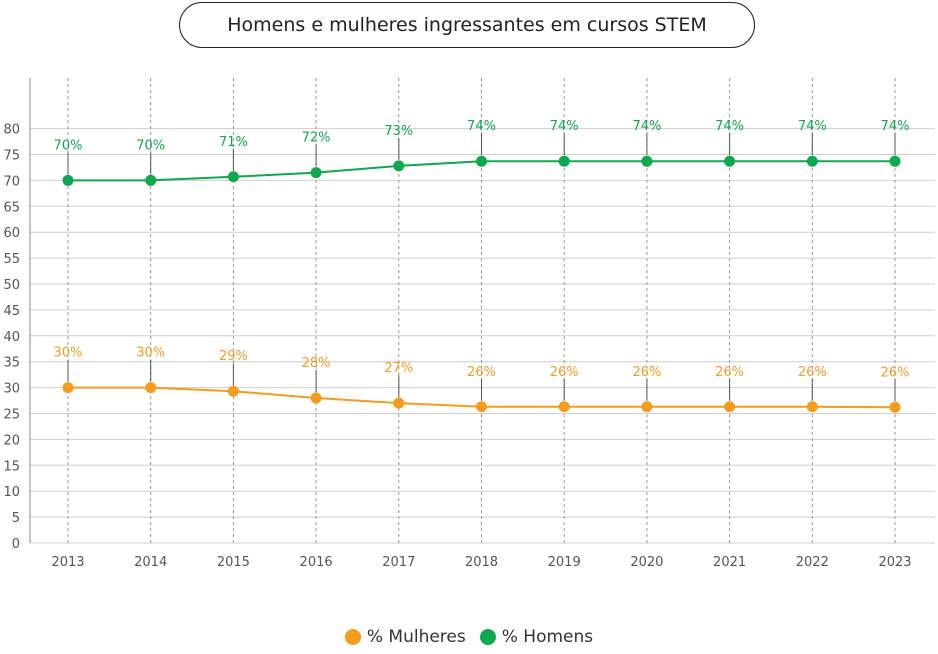  Describe the element at coordinates (487, 637) in the screenshot. I see `legend-marker-homens` at that location.